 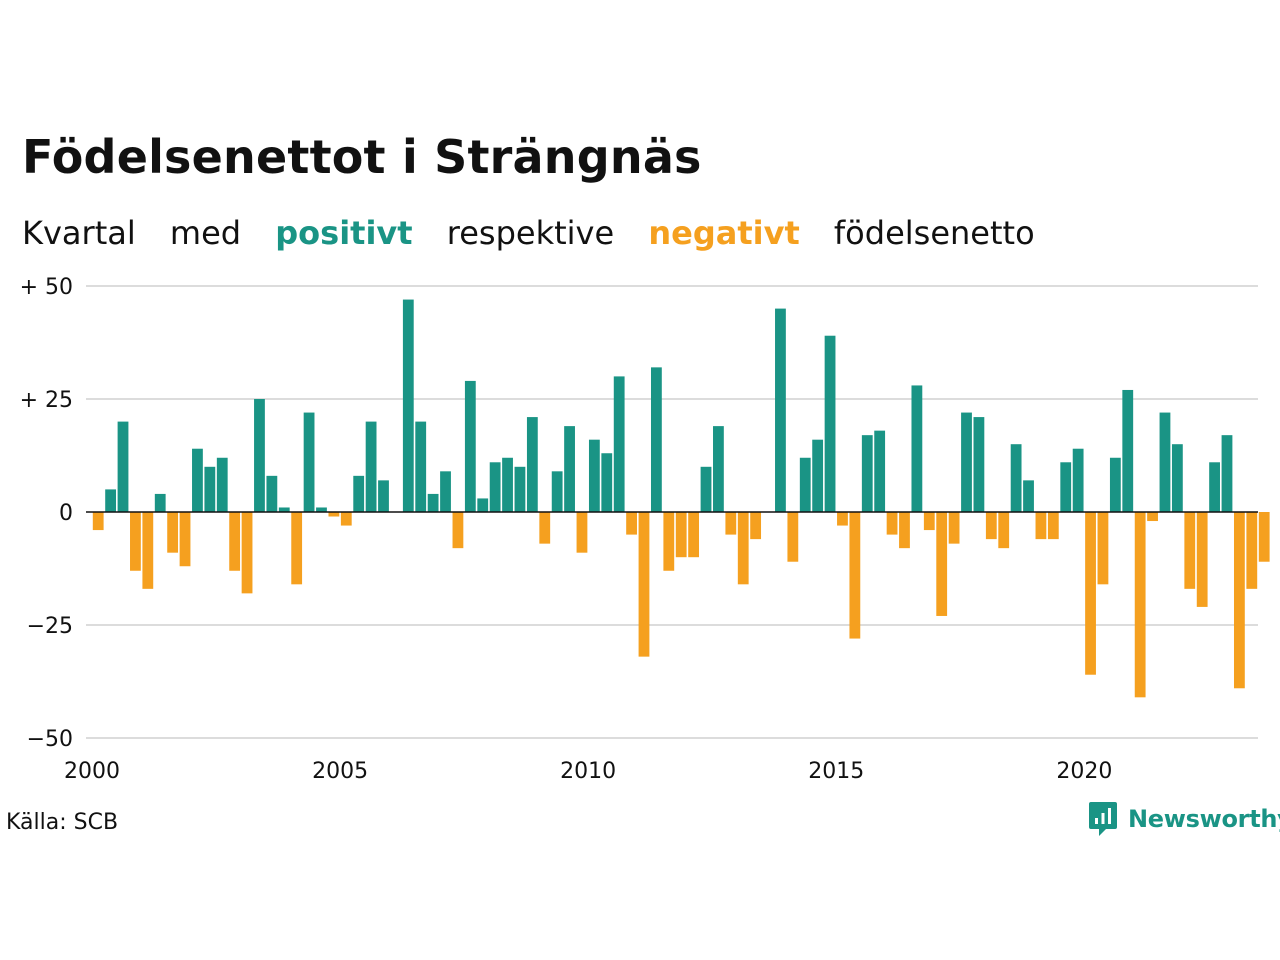 I want to click on y-tick-label: + 25, so click(x=46, y=400).